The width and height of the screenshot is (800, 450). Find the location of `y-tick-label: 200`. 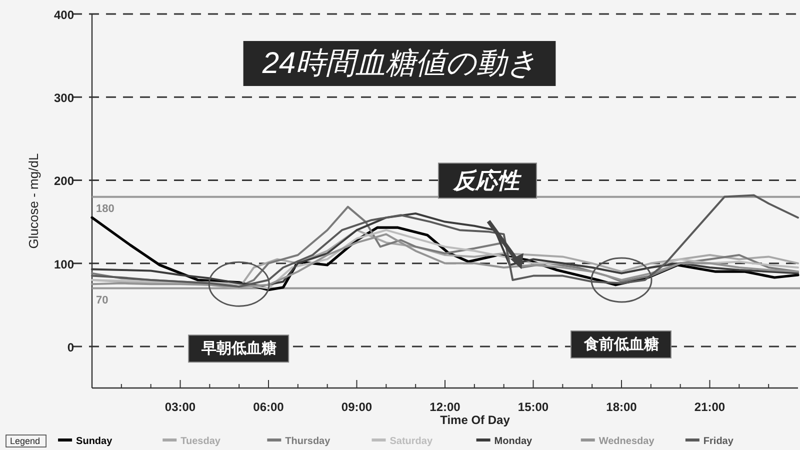

y-tick-label: 200 is located at coordinates (64, 181).